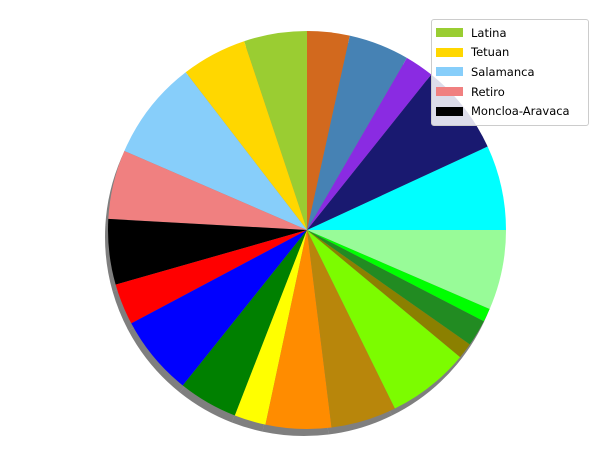 This screenshot has height=460, width=614. Describe the element at coordinates (489, 32) in the screenshot. I see `legend-label: Latina` at that location.